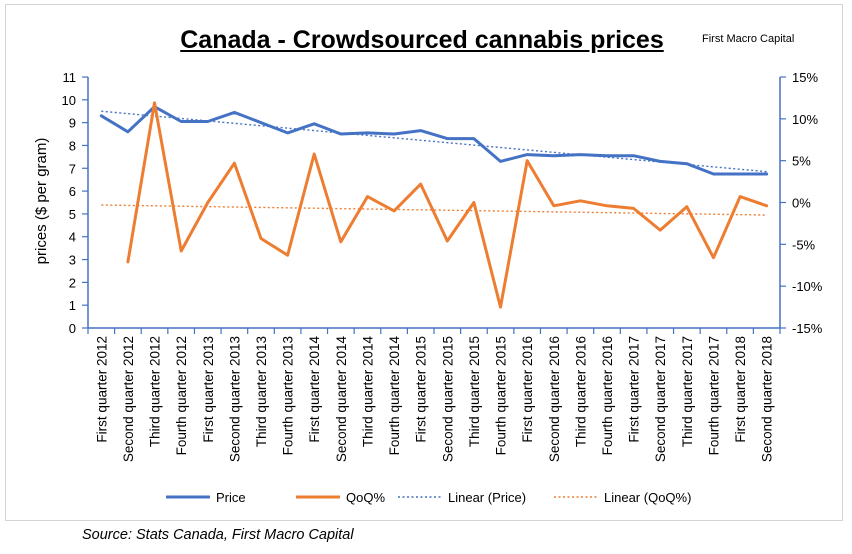 The height and width of the screenshot is (554, 852). What do you see at coordinates (801, 161) in the screenshot?
I see `y2-tick-label: 5%` at bounding box center [801, 161].